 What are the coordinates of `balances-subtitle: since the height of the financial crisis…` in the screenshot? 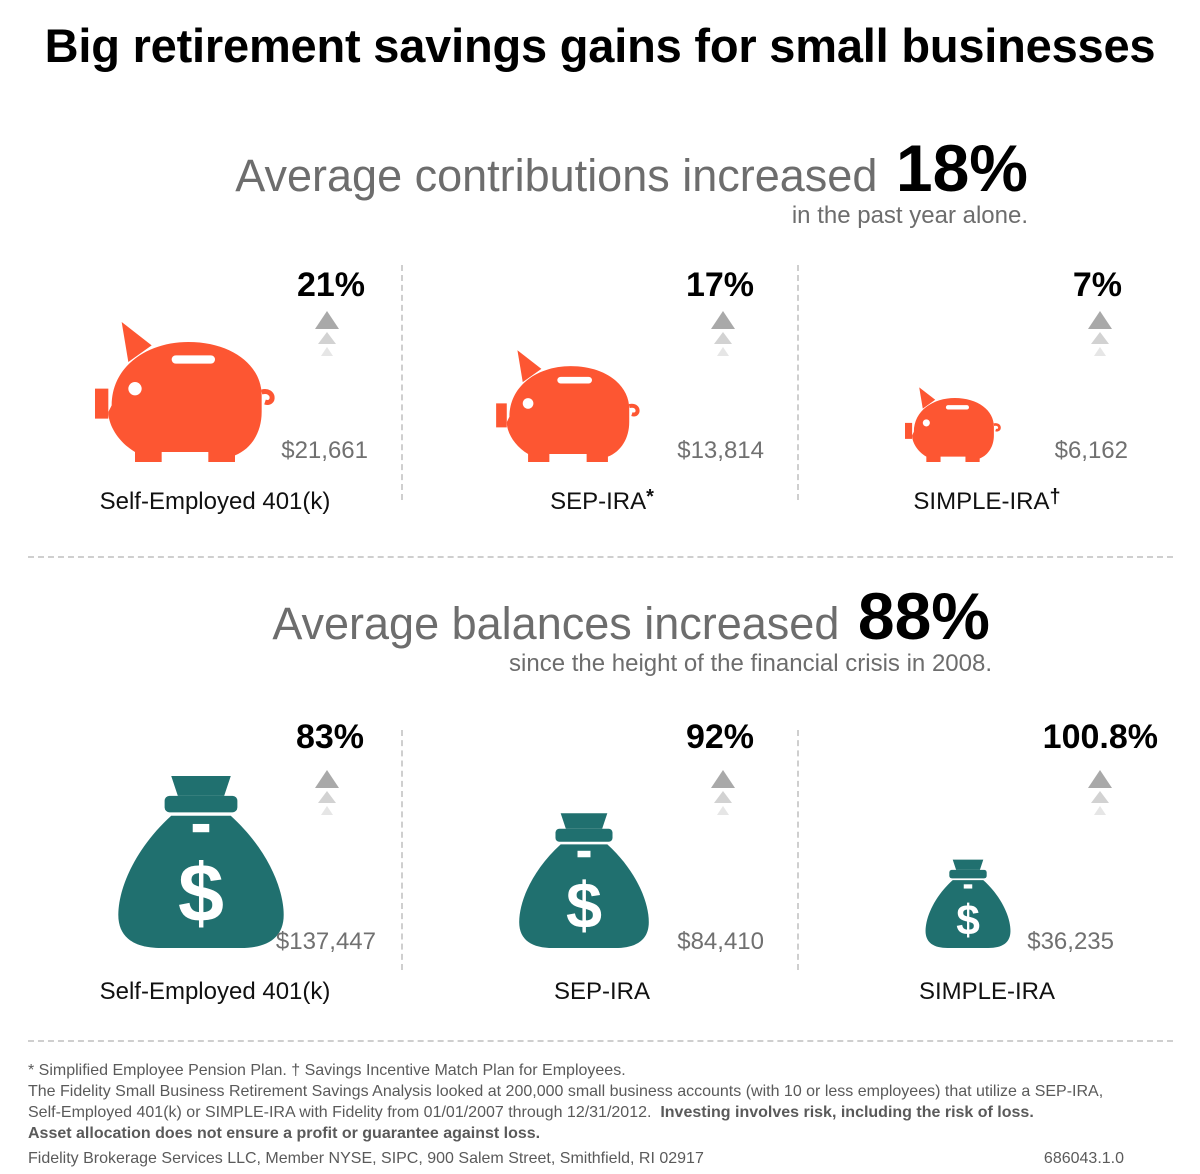 It's located at (750, 663).